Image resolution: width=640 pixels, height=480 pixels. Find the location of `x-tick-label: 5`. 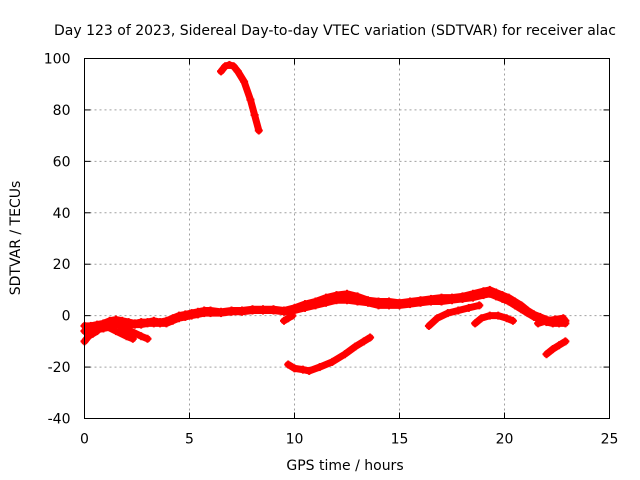

x-tick-label: 5 is located at coordinates (189, 440).